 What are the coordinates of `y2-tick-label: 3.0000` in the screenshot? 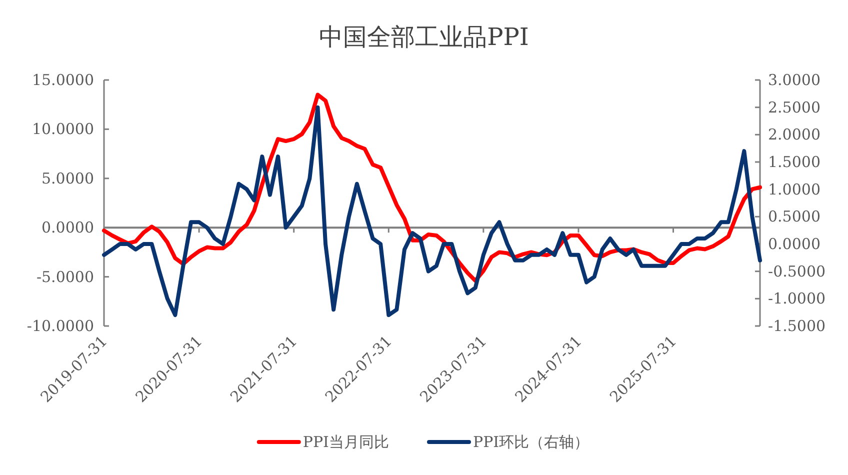 It's located at (794, 80).